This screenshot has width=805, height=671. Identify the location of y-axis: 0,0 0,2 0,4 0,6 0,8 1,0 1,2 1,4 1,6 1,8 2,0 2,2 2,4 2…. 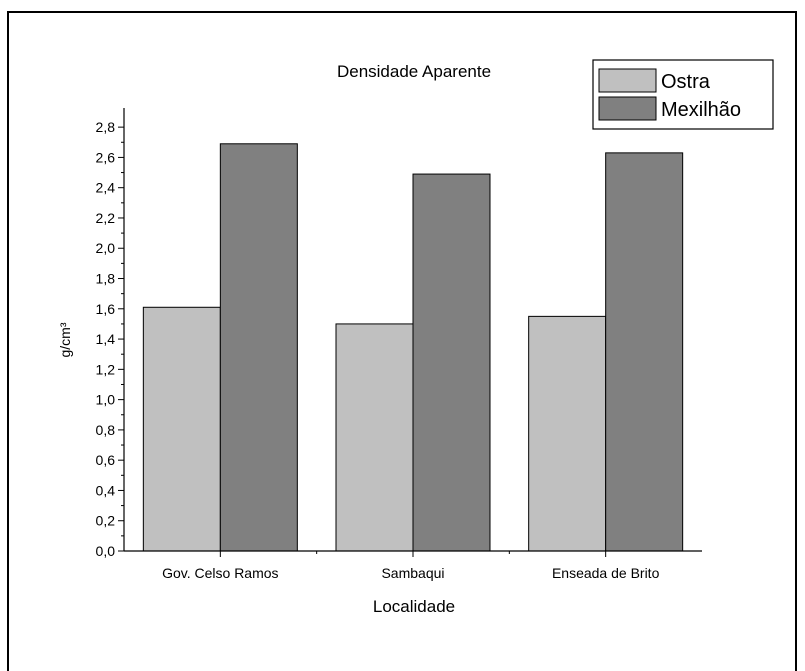
(110, 333).